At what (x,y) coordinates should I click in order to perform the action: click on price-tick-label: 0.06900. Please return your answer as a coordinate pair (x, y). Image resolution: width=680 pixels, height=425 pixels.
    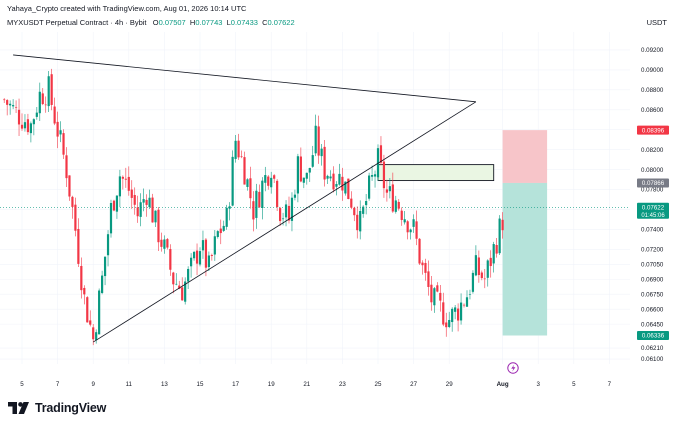
    Looking at the image, I should click on (652, 279).